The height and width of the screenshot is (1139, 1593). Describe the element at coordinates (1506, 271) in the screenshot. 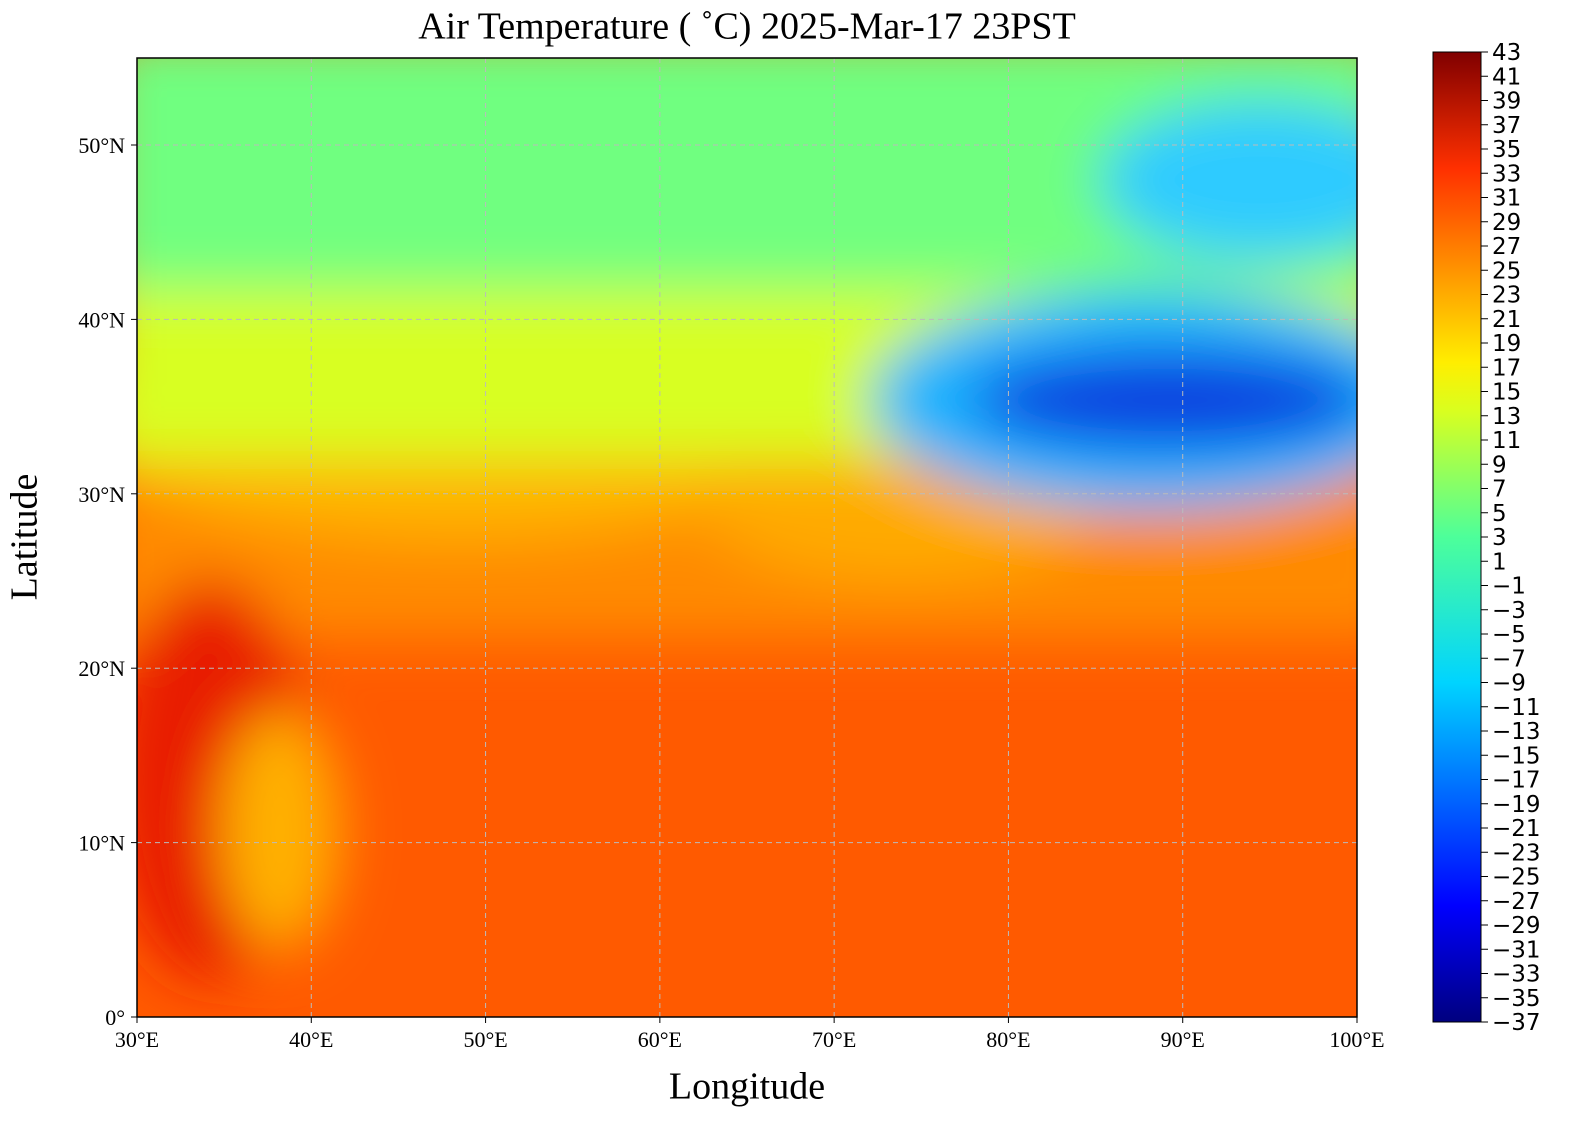

I see `colorbar-tick-label: 25` at that location.